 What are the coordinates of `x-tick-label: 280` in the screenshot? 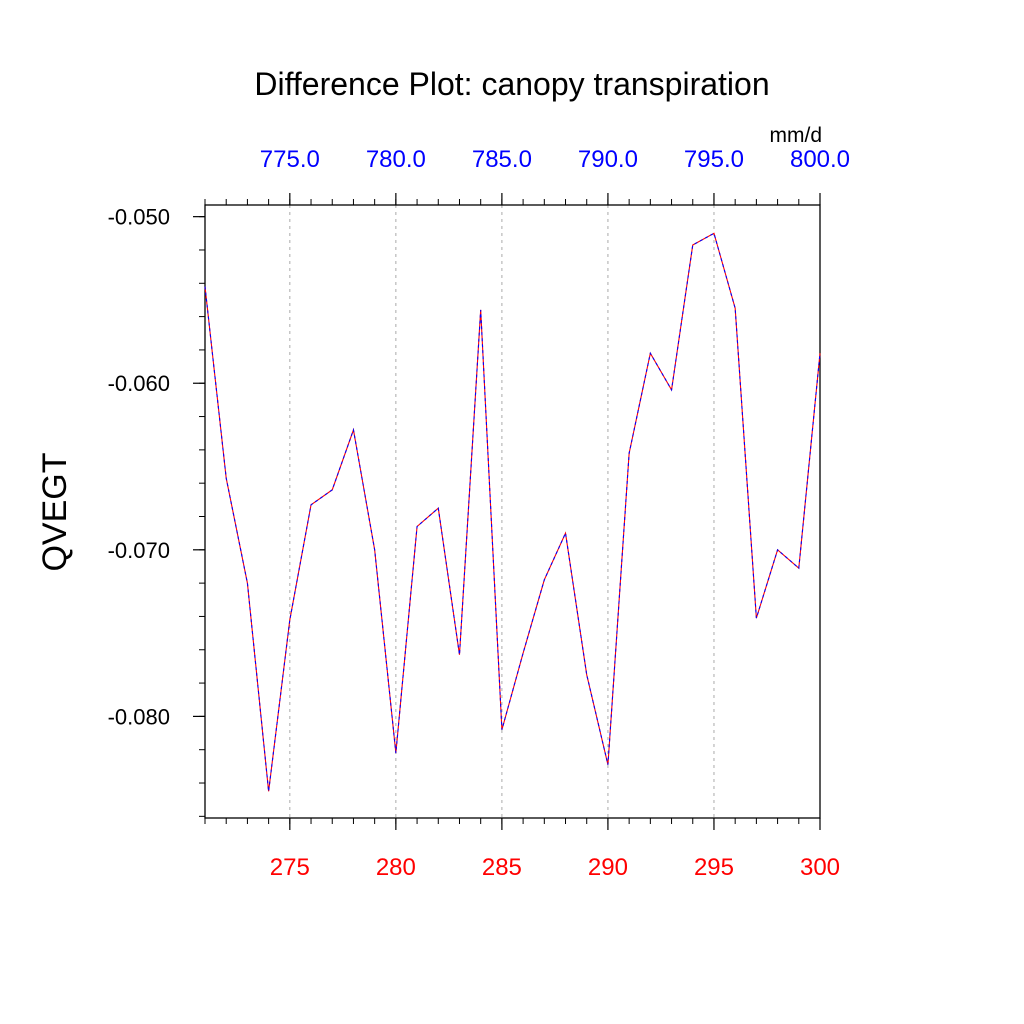 It's located at (396, 867).